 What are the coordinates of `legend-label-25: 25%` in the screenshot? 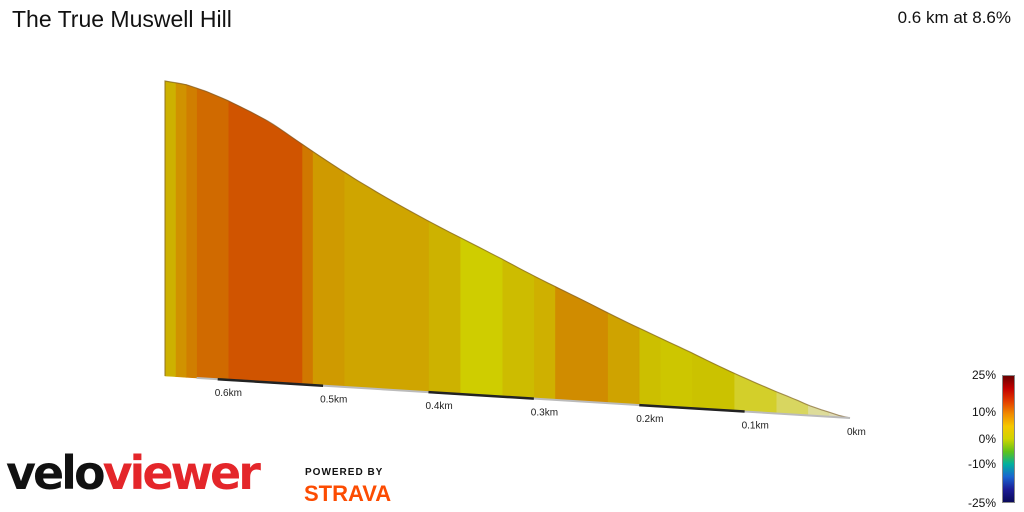 It's located at (983, 375).